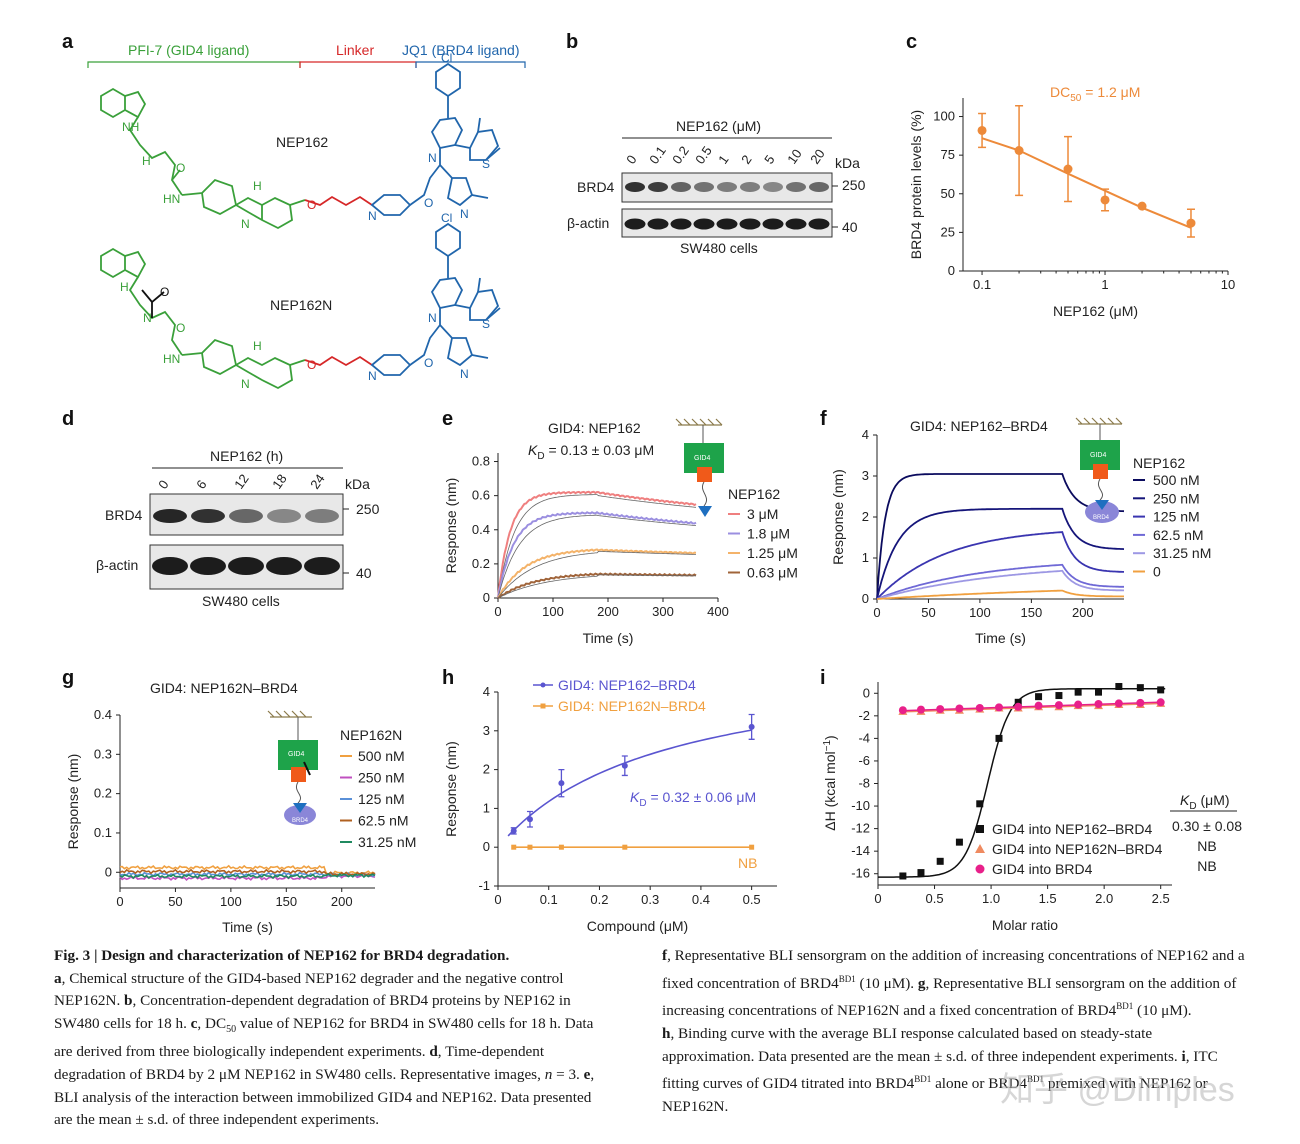 This screenshot has height=1144, width=1300. I want to click on g-legend-label: 250 nM, so click(381, 778).